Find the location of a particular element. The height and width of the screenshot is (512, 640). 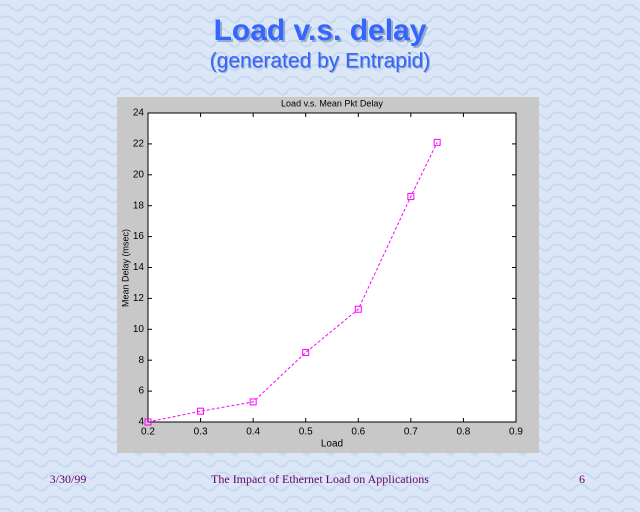

x-tick-label: 0.3 is located at coordinates (201, 432).